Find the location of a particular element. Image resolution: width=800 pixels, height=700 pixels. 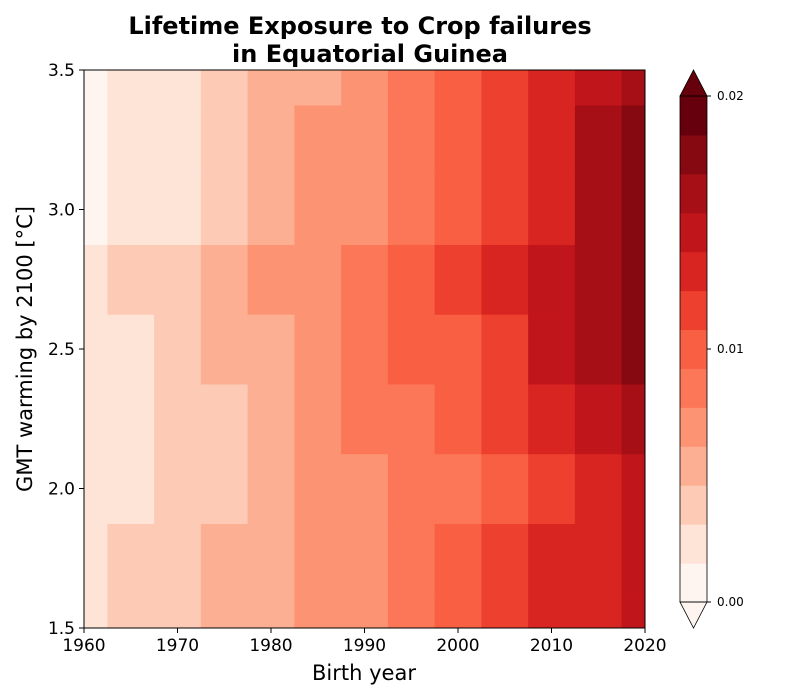

y-tick-label: 2.5 is located at coordinates (61, 350).